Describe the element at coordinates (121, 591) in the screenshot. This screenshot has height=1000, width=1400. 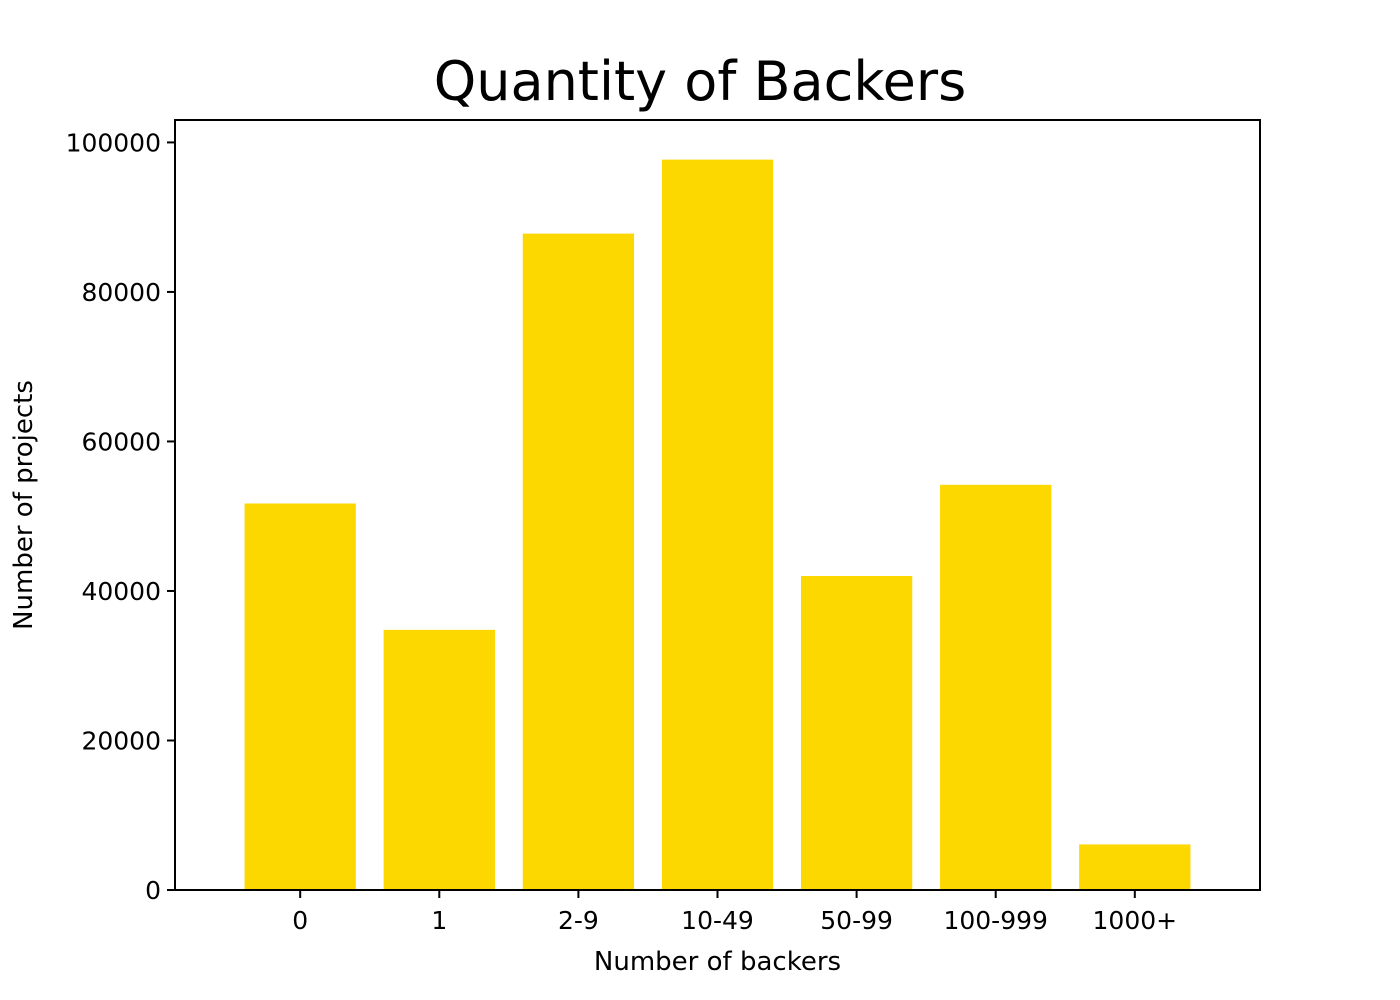
I see `y-tick-label: 40000` at that location.